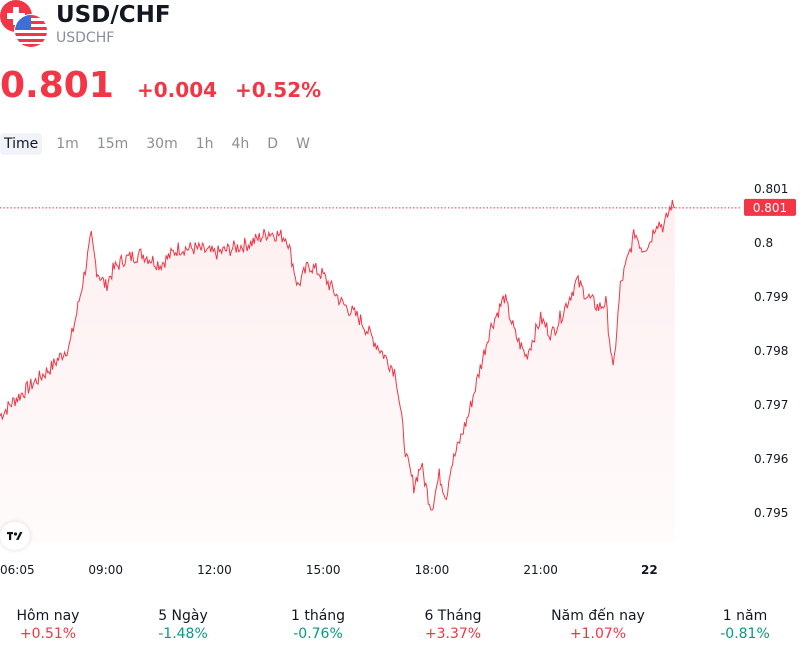 This screenshot has width=800, height=658. What do you see at coordinates (745, 625) in the screenshot?
I see `performance-item: 1 năm -0.81%` at bounding box center [745, 625].